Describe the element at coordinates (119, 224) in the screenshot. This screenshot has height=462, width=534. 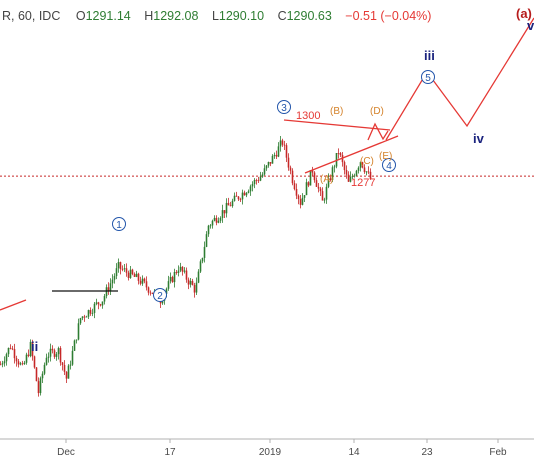
I see `wave-1-marker: 1` at that location.